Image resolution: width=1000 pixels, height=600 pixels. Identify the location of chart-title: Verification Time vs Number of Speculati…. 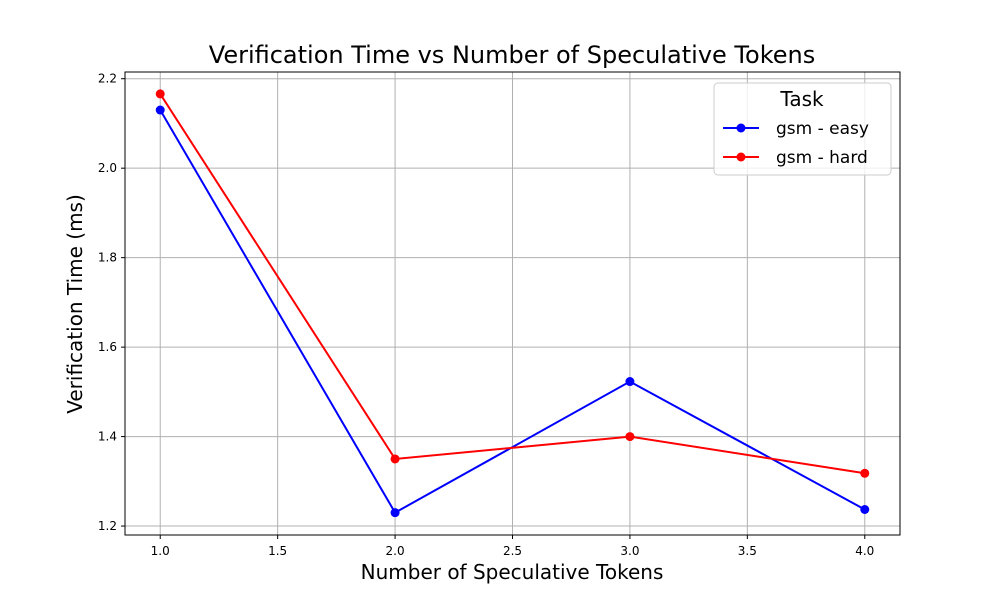
(512, 55).